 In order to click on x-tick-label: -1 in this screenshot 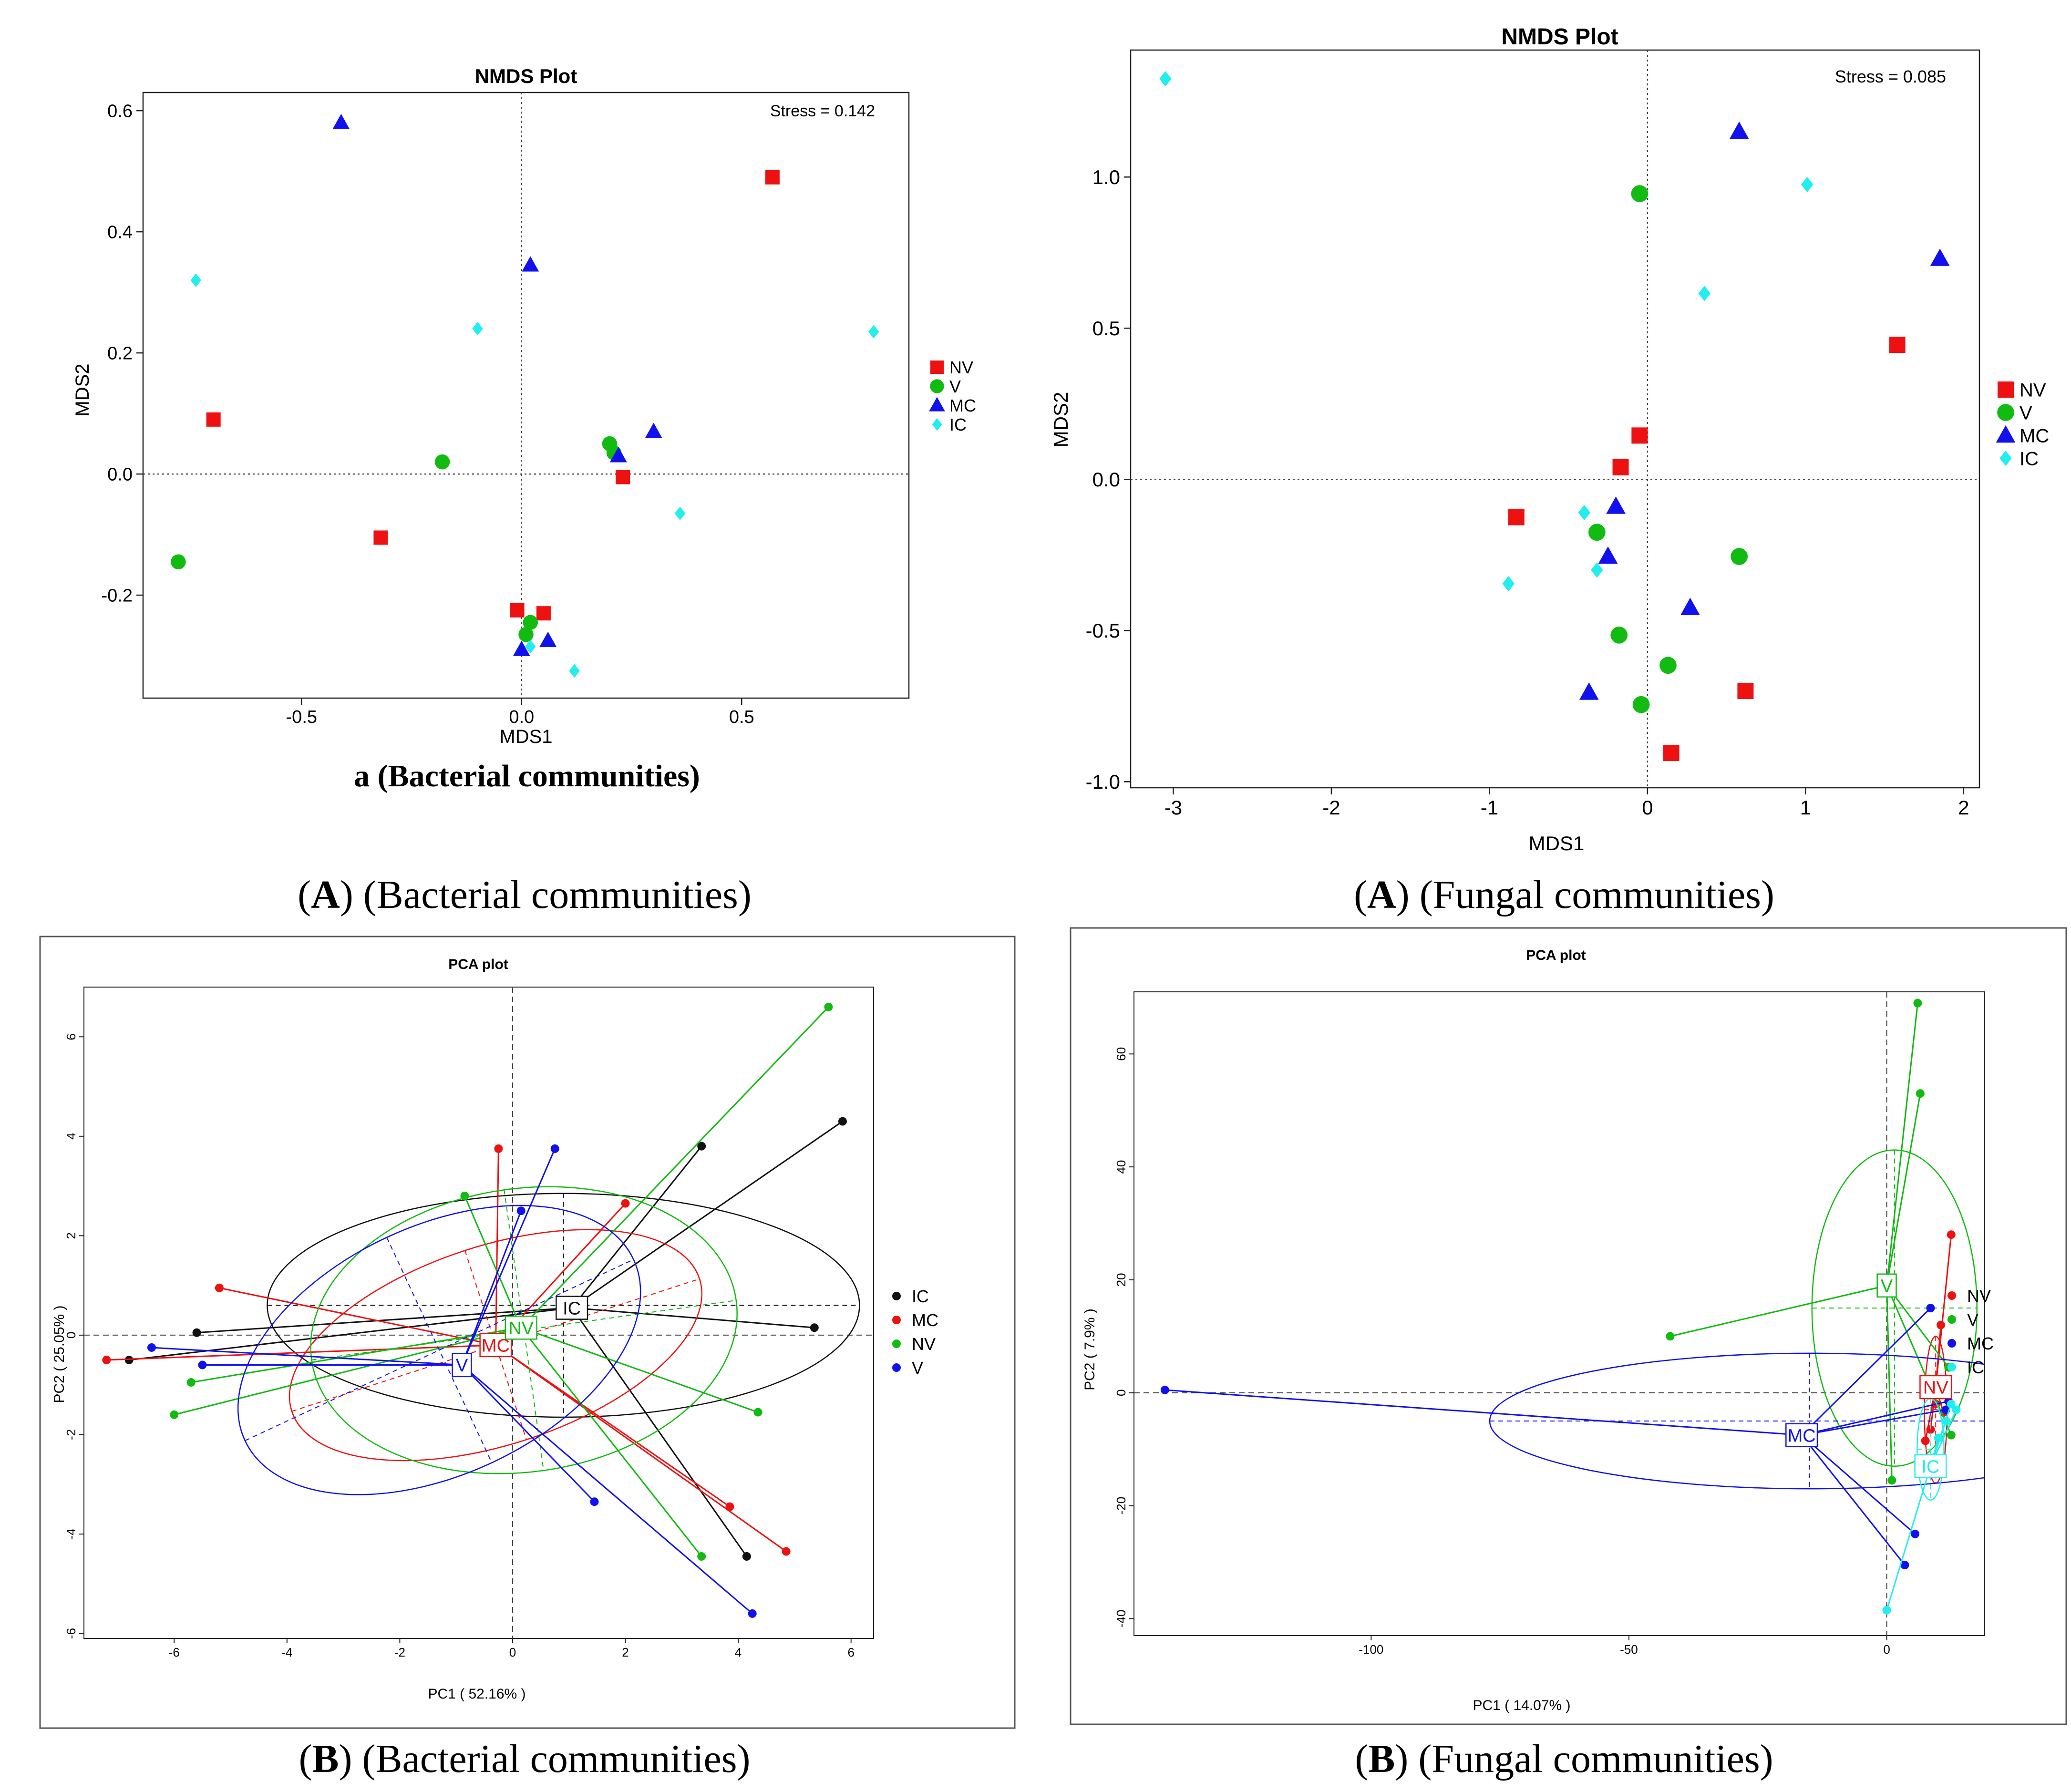, I will do `click(1489, 807)`.